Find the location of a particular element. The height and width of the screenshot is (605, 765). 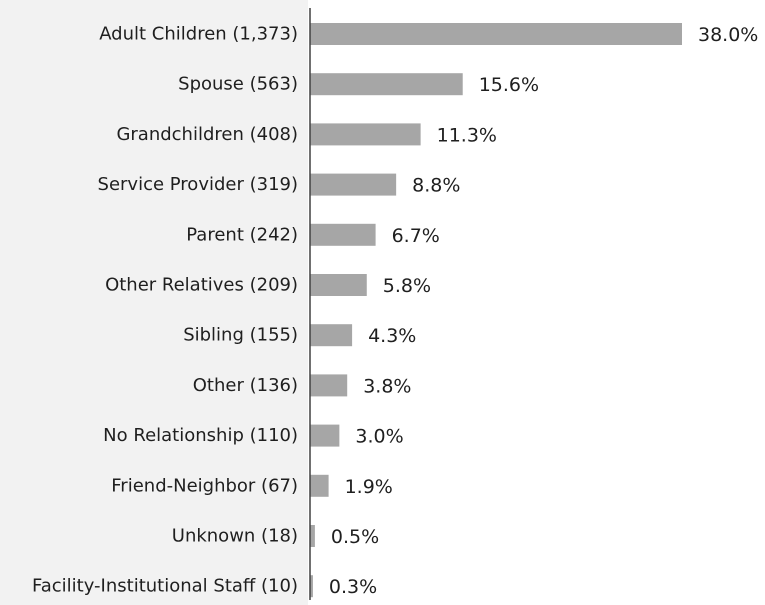

value-label: 11.3% is located at coordinates (467, 135).